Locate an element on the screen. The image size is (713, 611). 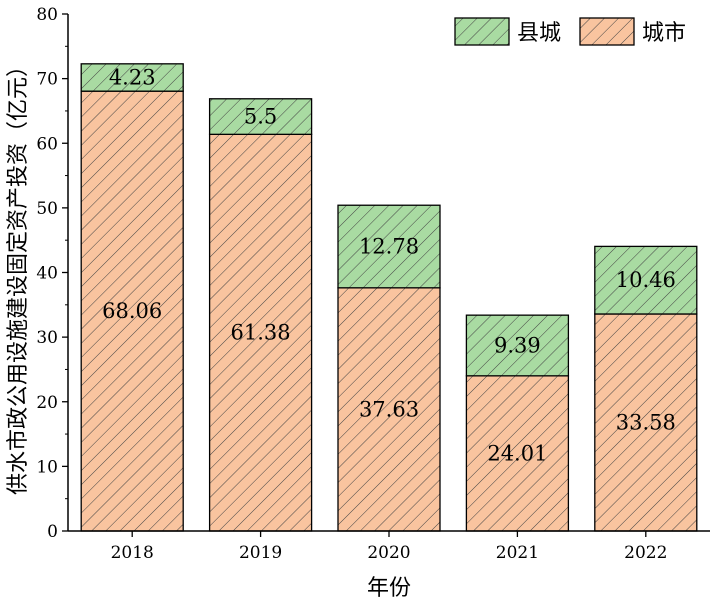
data-label-county-2020: 12.78 is located at coordinates (389, 247).